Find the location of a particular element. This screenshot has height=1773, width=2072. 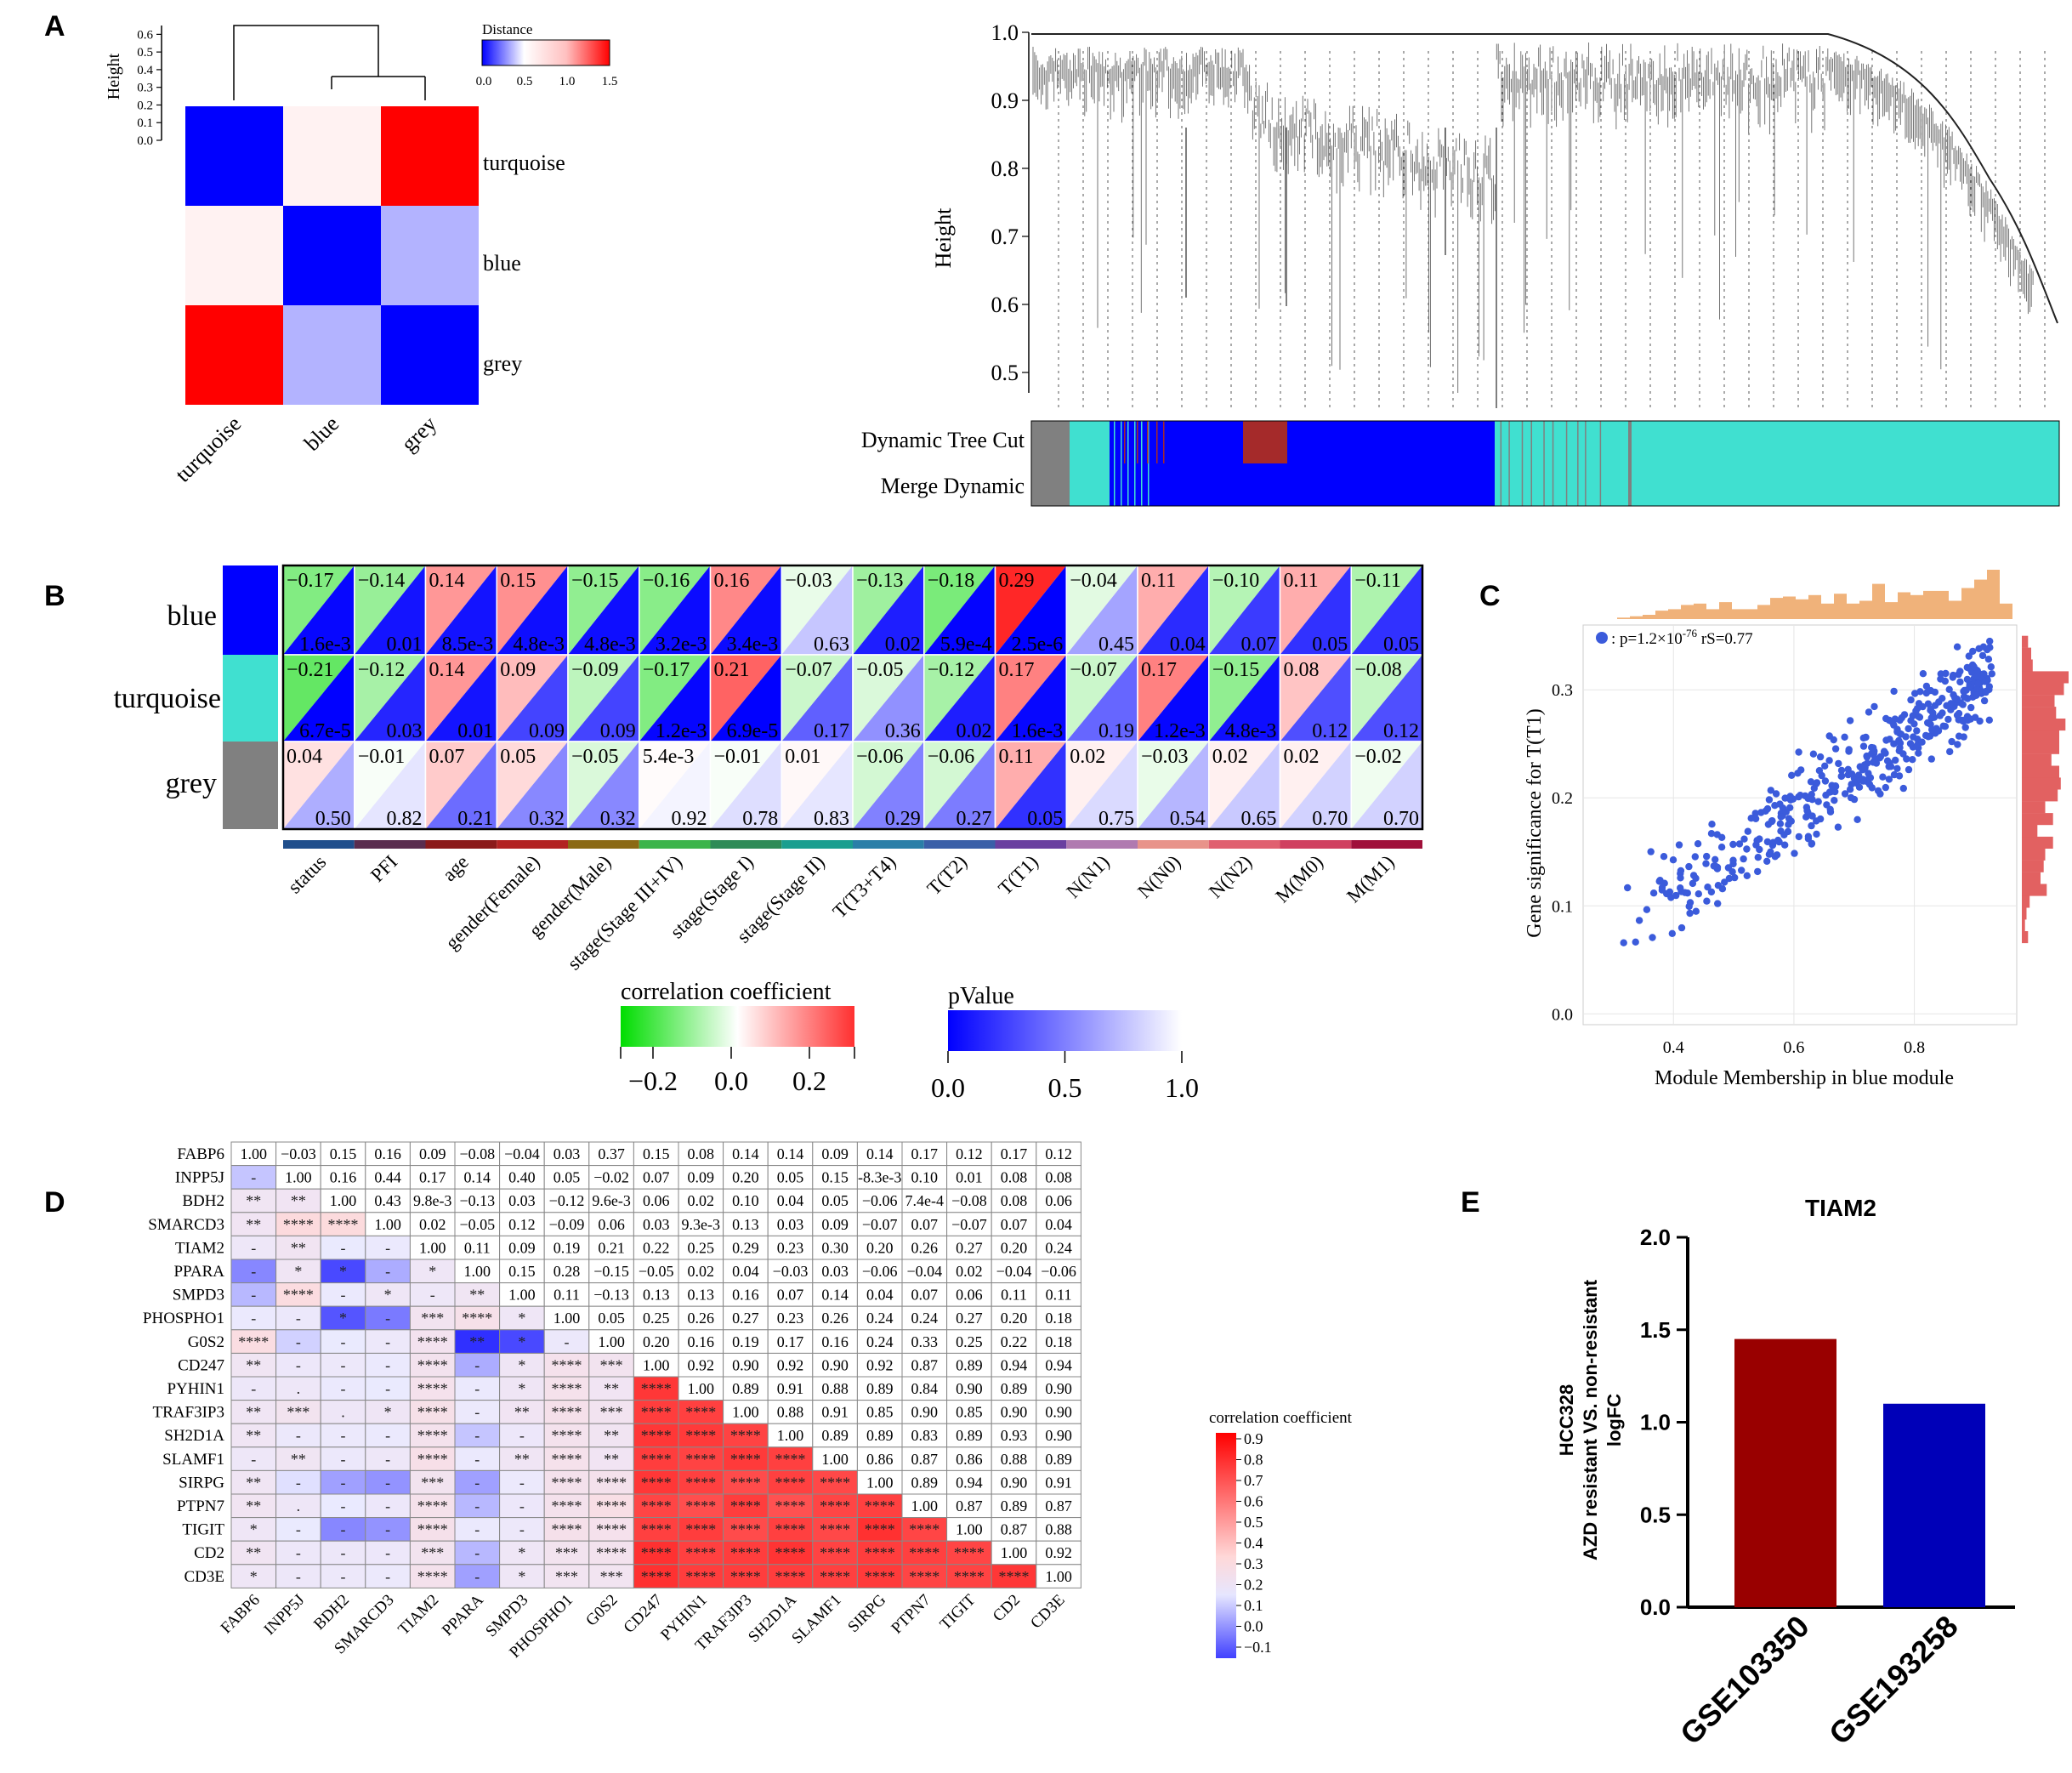

upper-cell-value: -8.3e-3 is located at coordinates (880, 1177).